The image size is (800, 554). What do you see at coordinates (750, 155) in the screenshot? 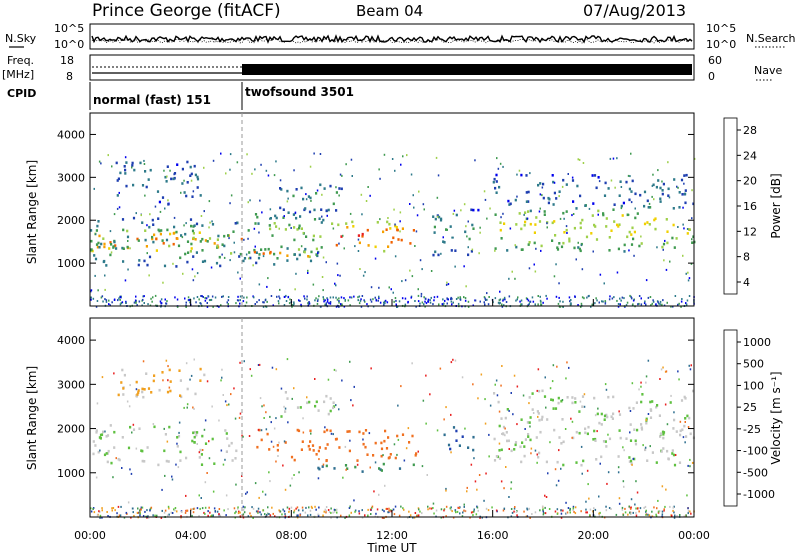
I see `power-colorbar-tick: 24` at bounding box center [750, 155].